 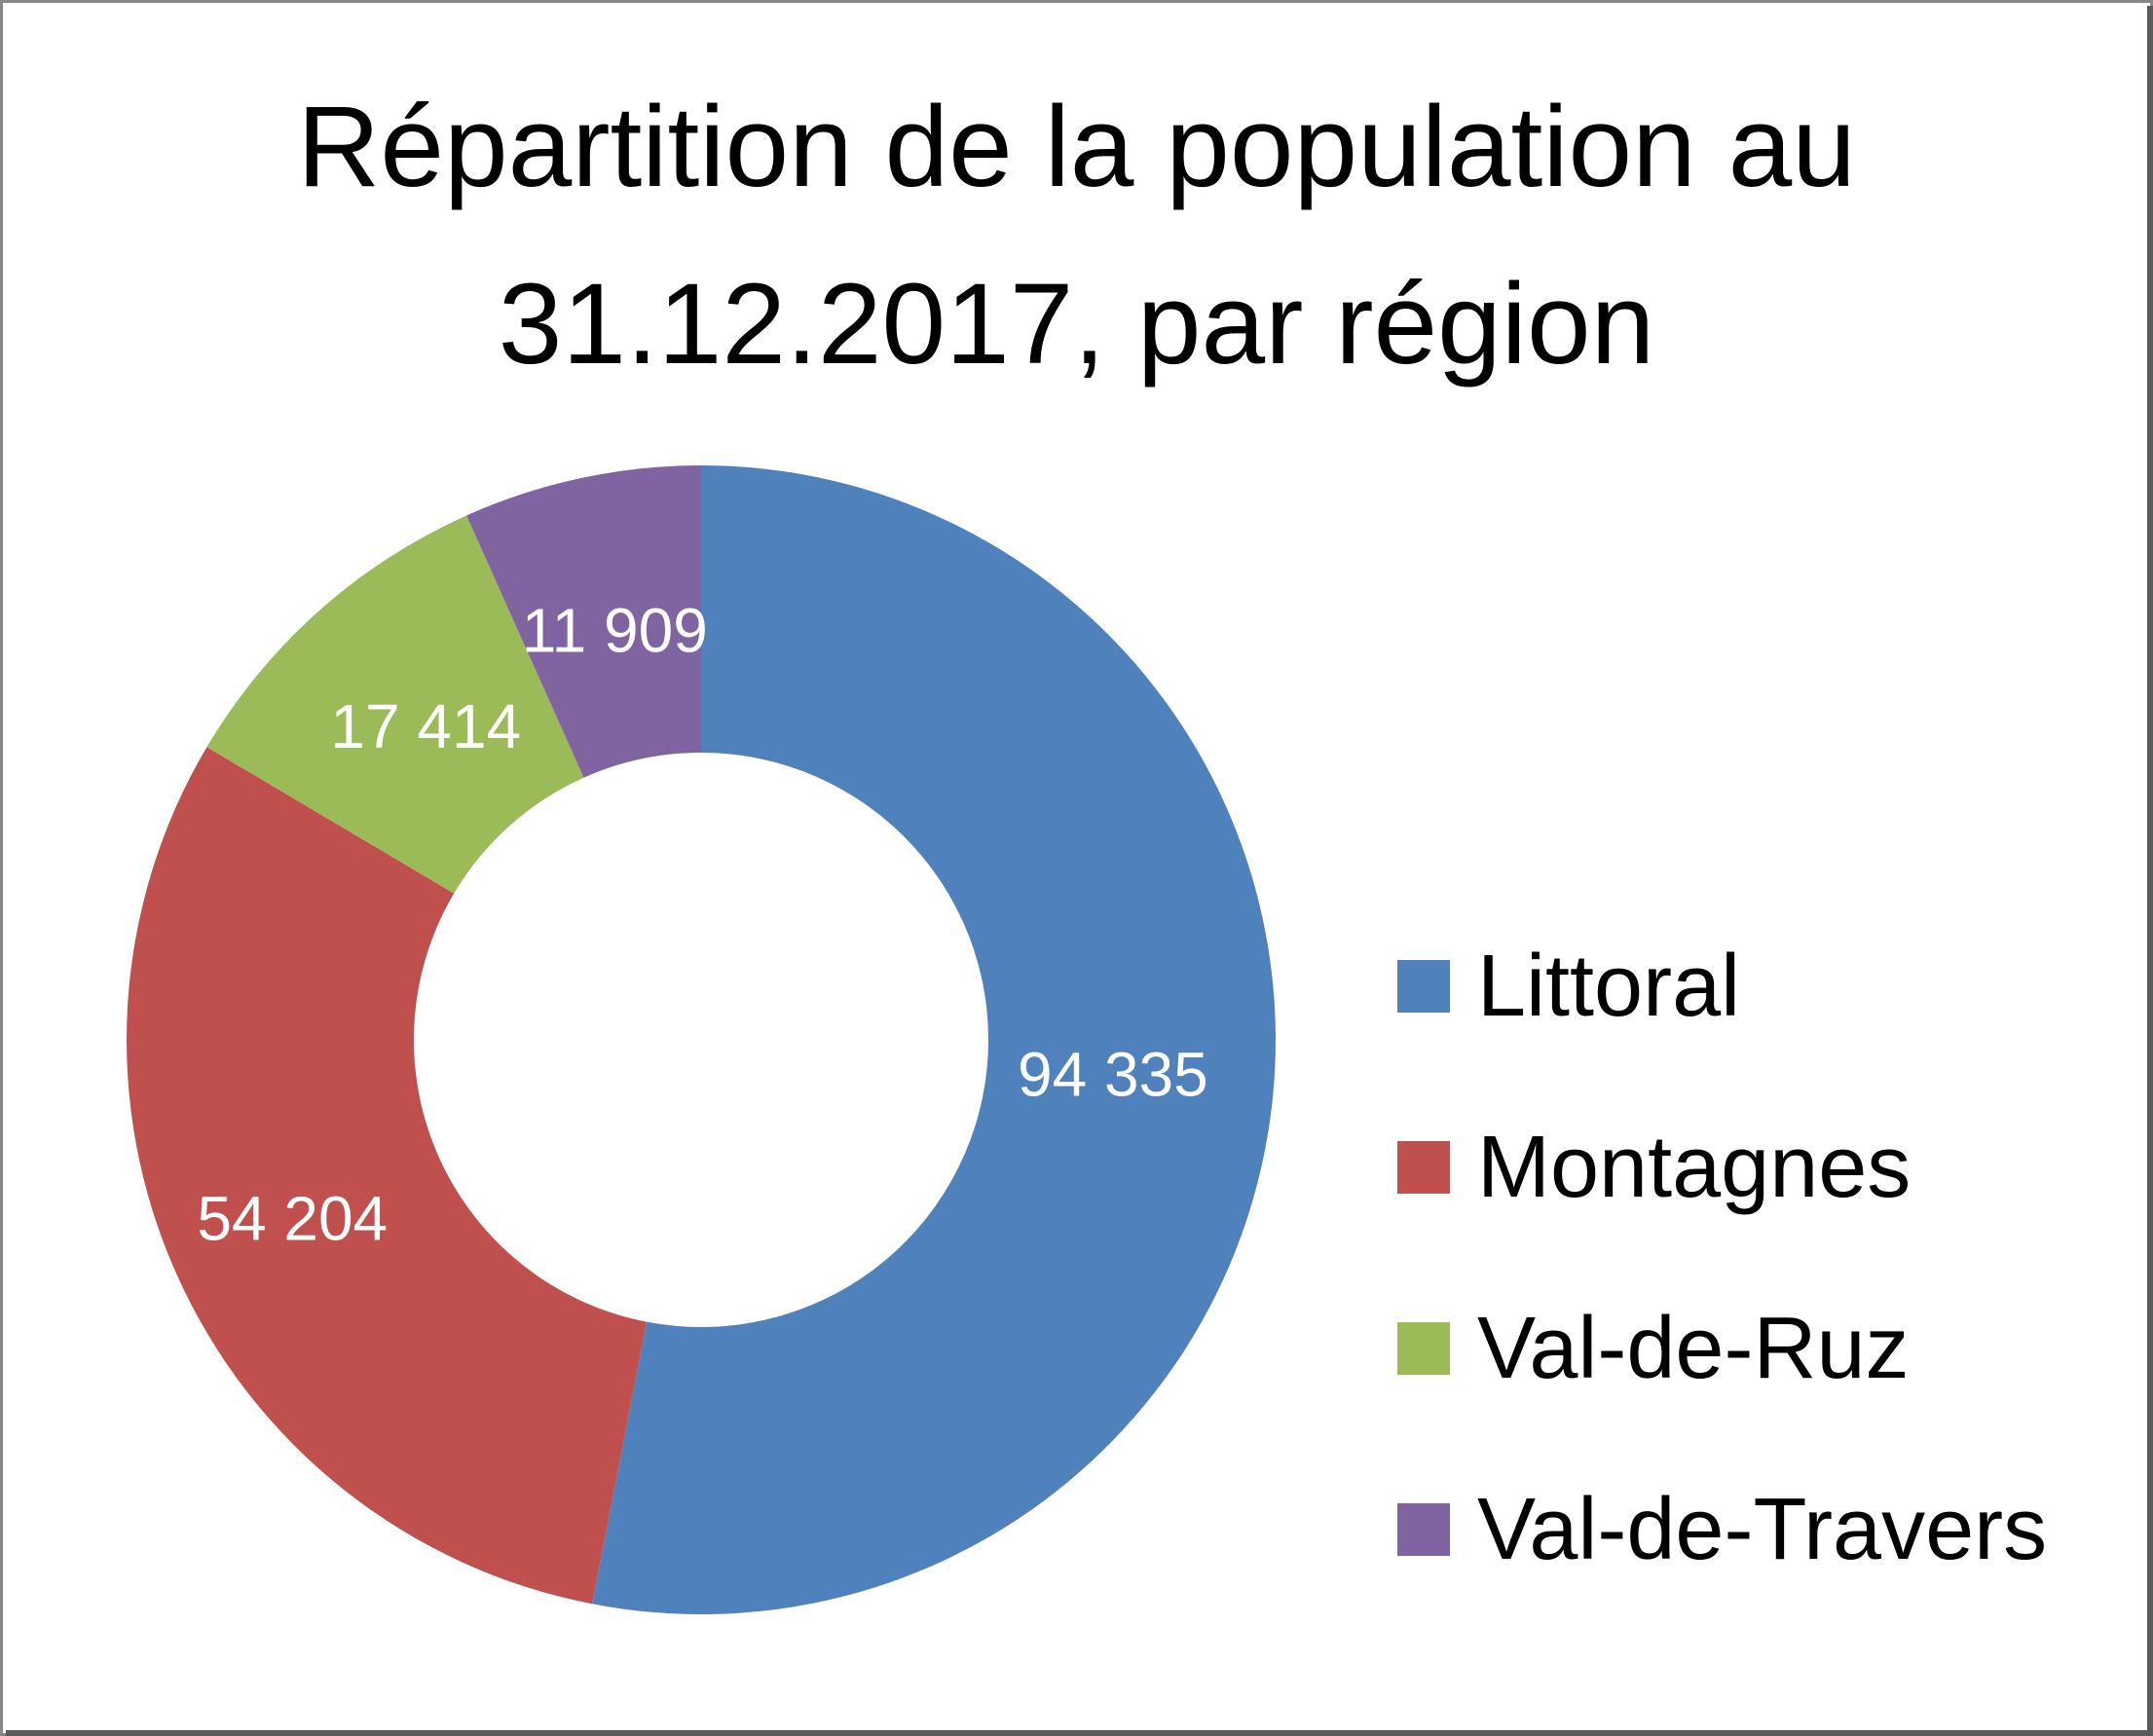 I want to click on legend-label-val-de-travers: Val-de-Travers, so click(x=1762, y=1529).